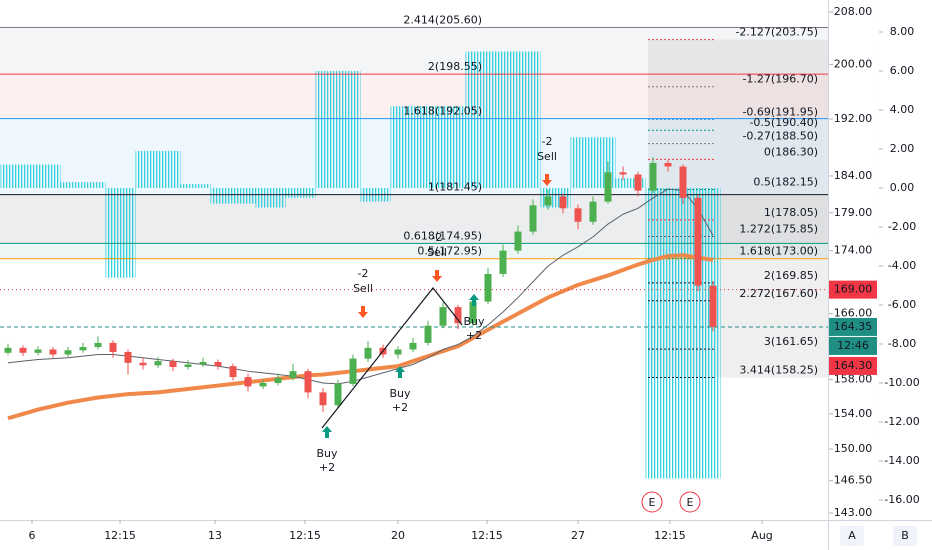 The width and height of the screenshot is (932, 550). I want to click on signal-action: Sell, so click(363, 288).